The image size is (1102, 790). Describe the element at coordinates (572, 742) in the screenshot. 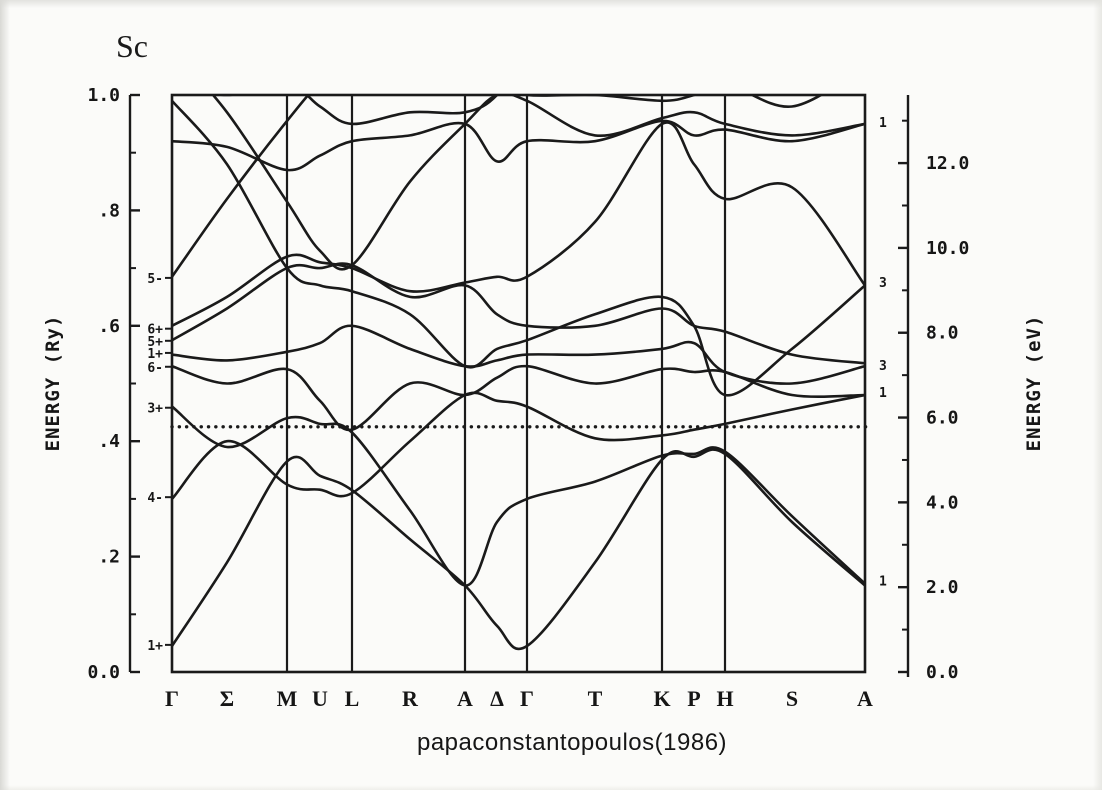

I see `figure-caption: papaconstantopoulos(1986)` at that location.